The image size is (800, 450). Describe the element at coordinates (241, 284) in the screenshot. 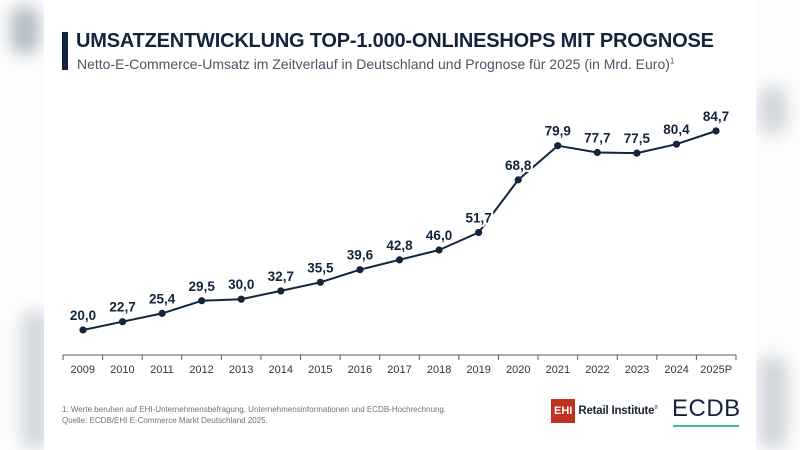

I see `data-label: 30,0` at that location.